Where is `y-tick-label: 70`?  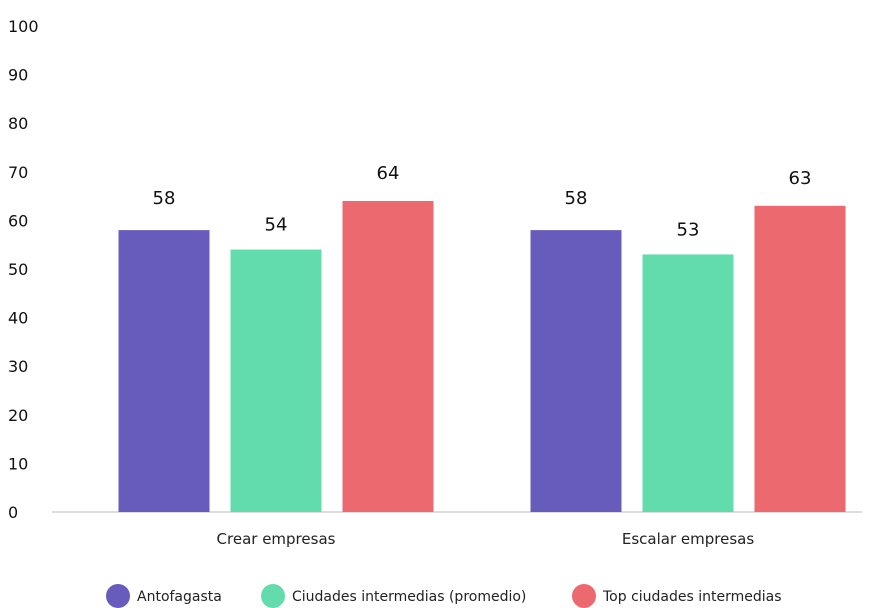 y-tick-label: 70 is located at coordinates (18, 172).